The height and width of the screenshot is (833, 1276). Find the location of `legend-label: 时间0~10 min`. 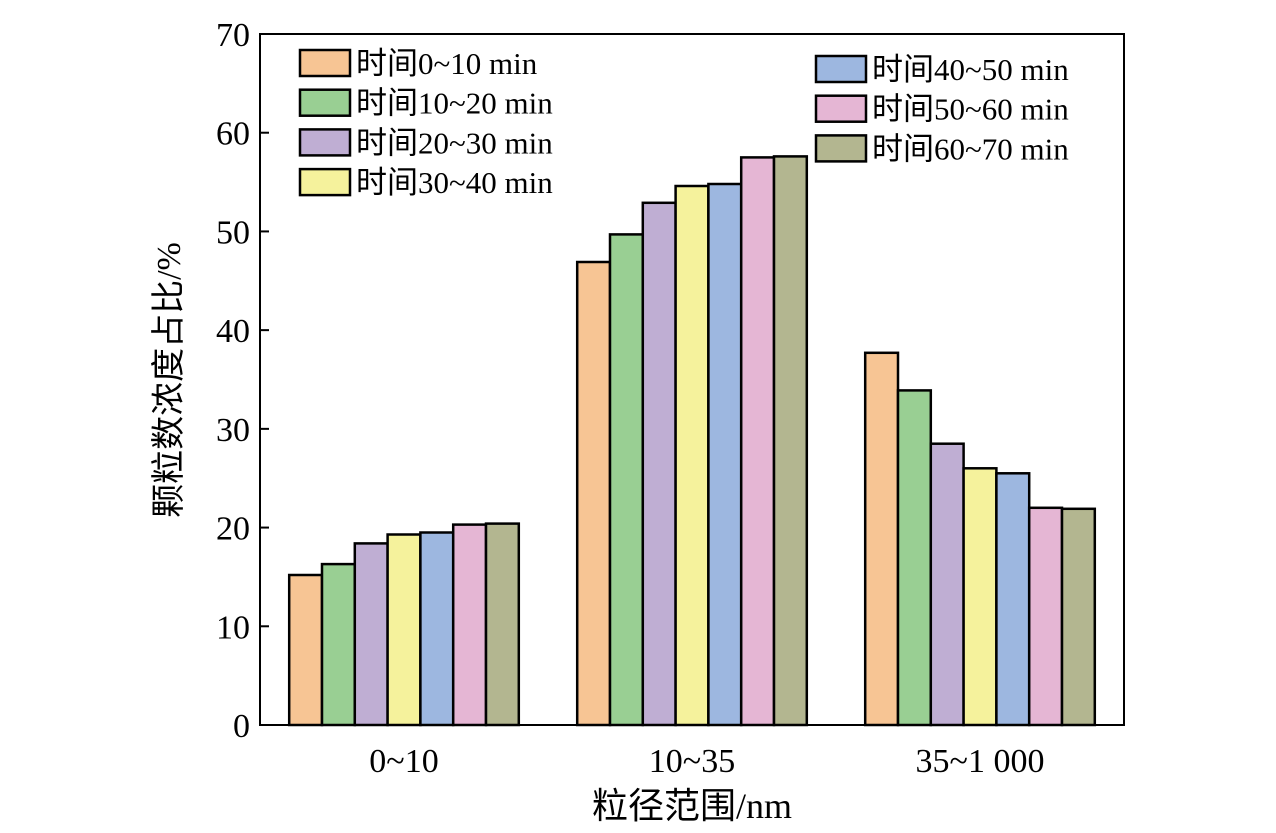

legend-label: 时间0~10 min is located at coordinates (447, 63).